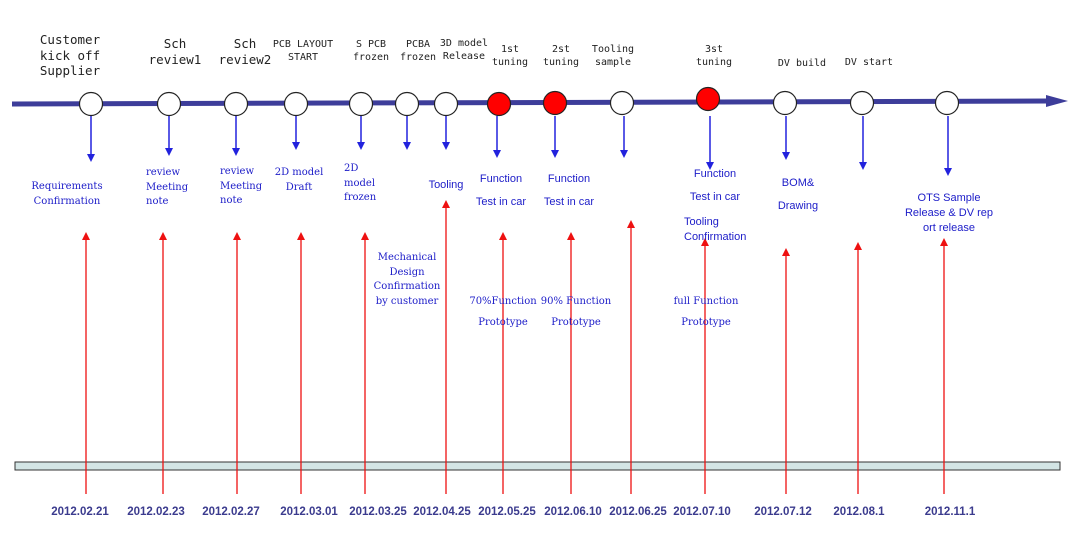 This screenshot has height=537, width=1080. What do you see at coordinates (714, 56) in the screenshot?
I see `milestone-label-11: 3st tuning` at bounding box center [714, 56].